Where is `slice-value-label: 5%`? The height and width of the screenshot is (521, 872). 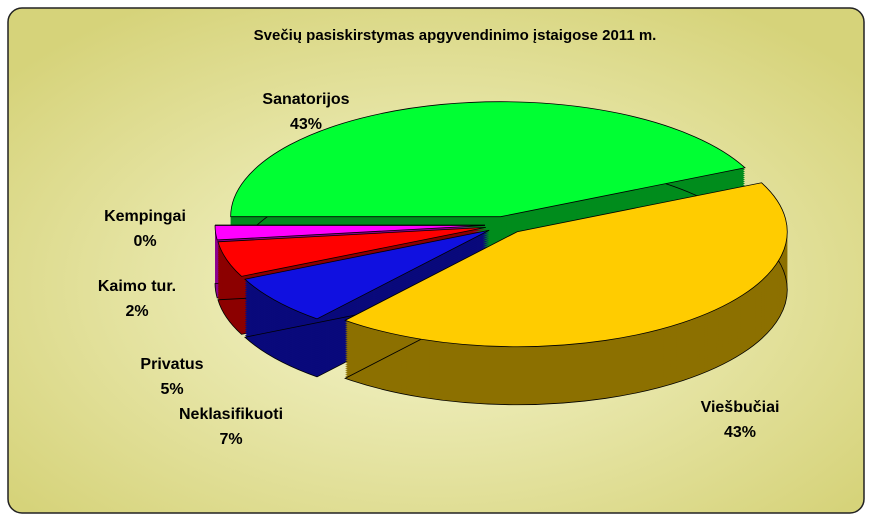
slice-value-label: 5% is located at coordinates (171, 389).